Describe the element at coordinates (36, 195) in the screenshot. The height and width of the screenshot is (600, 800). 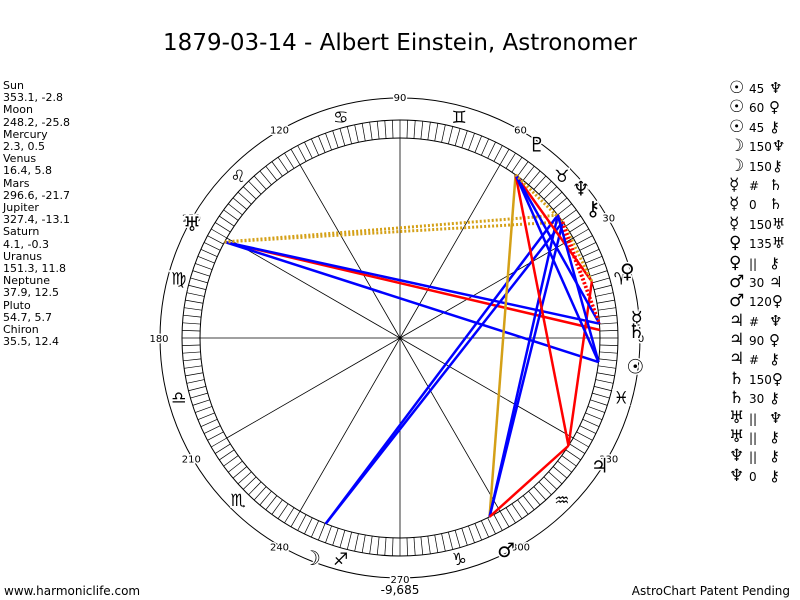
I see `position-value-mars: 296.6, -21.7` at that location.